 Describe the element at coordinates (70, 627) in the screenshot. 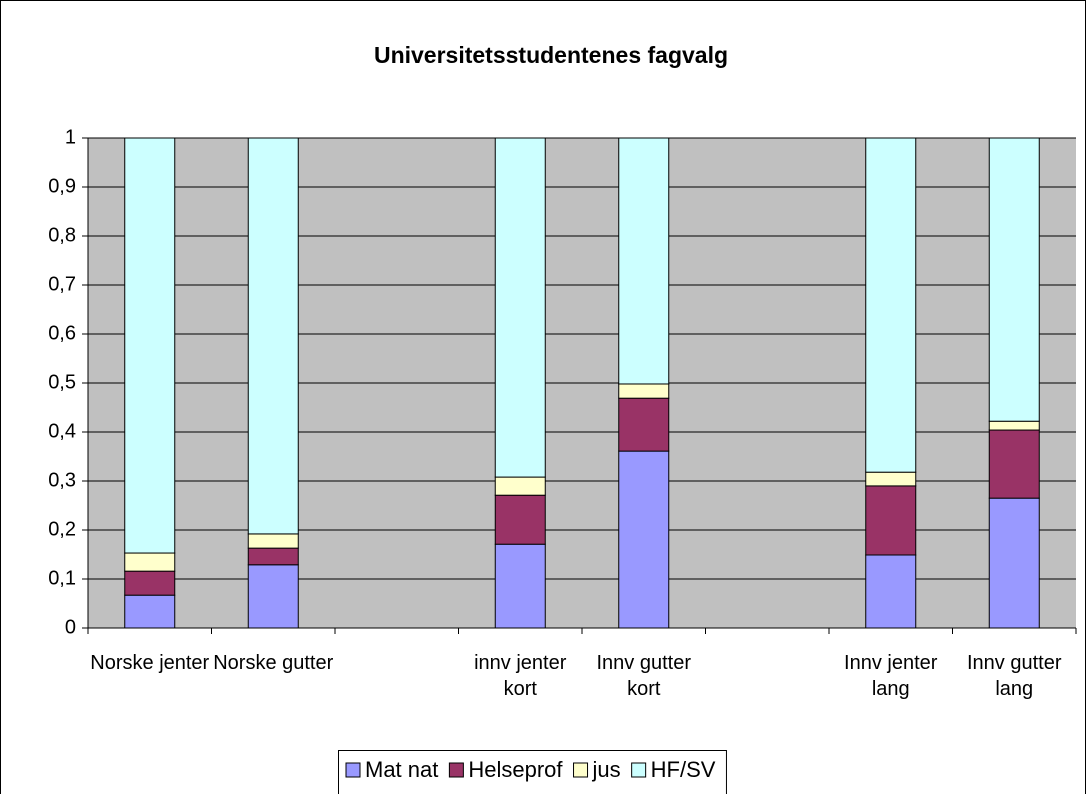

I see `y-tick-label: 0` at that location.